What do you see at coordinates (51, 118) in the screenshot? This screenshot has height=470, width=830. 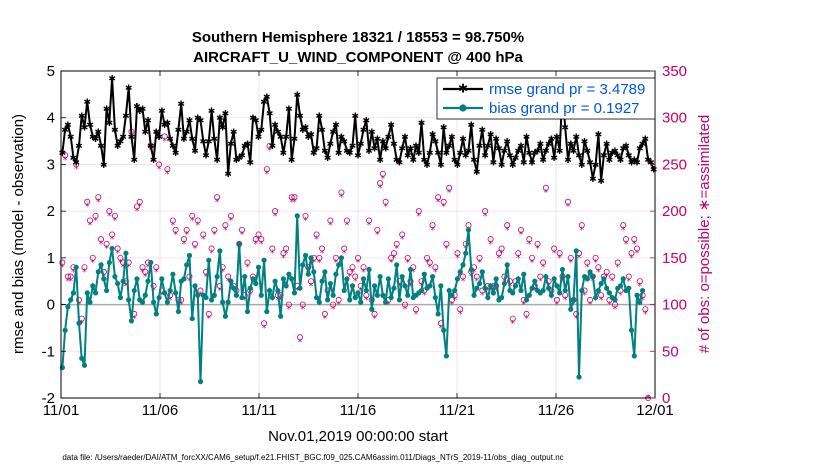 I see `y-left-tick-label: 4` at bounding box center [51, 118].